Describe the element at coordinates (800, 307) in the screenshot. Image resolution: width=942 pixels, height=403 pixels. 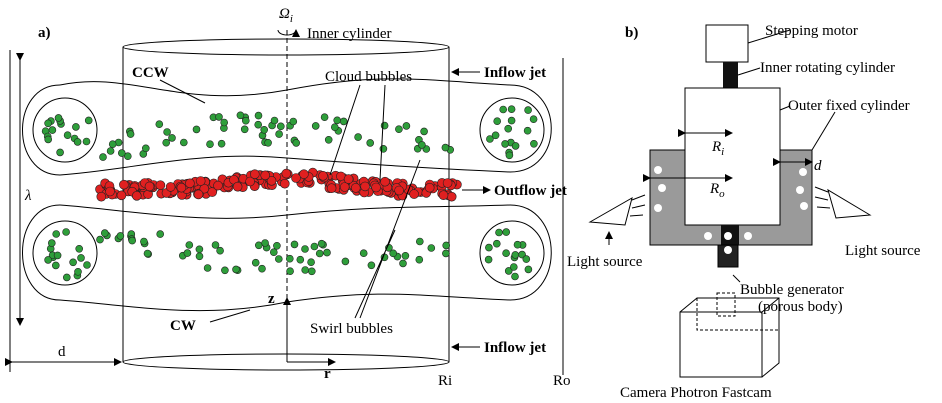
I see `label: (porous body)` at that location.